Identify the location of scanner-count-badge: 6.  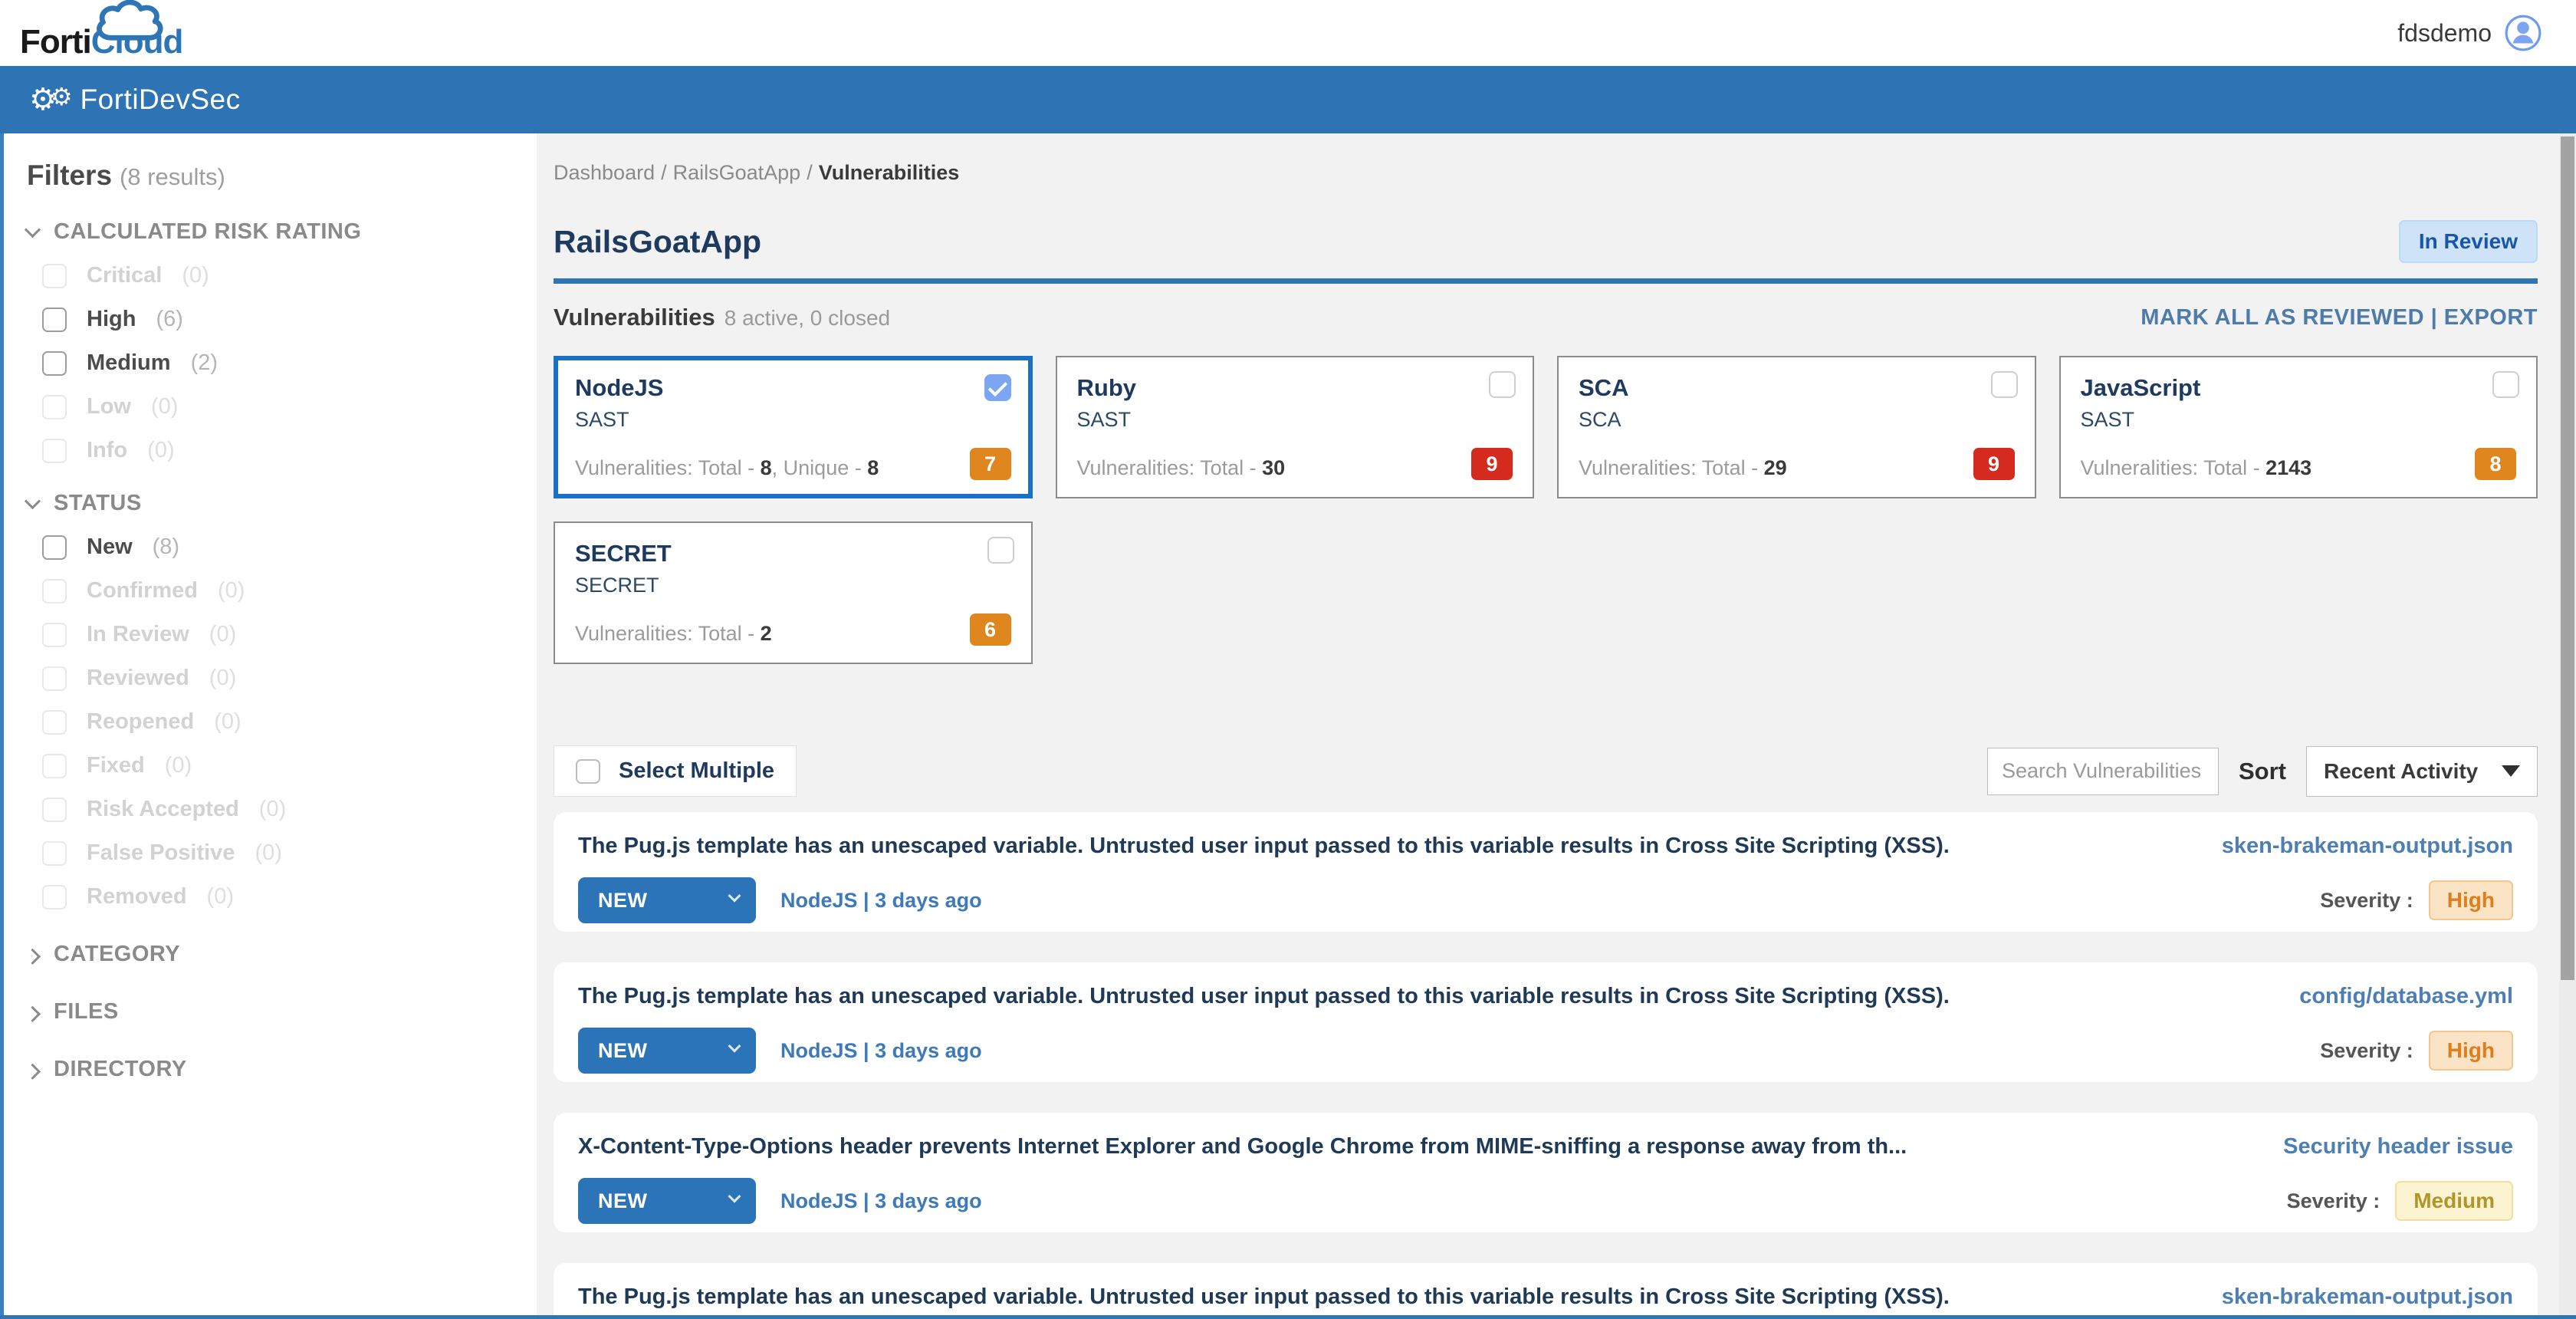
(990, 629).